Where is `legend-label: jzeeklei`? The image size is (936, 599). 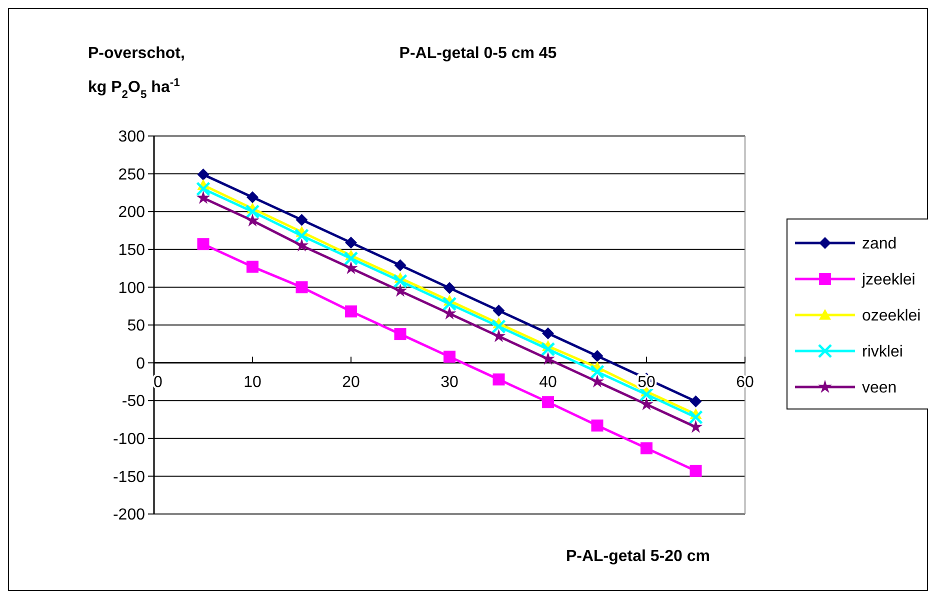
legend-label: jzeeklei is located at coordinates (888, 280).